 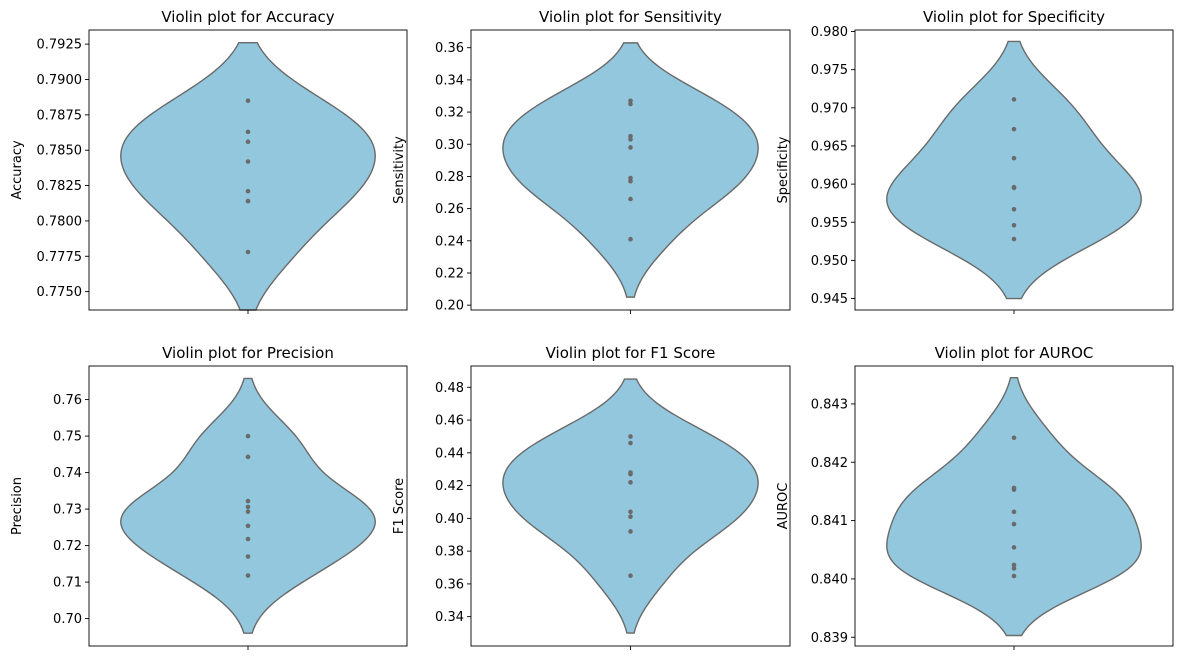 I want to click on chart-title-precision: Violin plot for Precision, so click(x=248, y=353).